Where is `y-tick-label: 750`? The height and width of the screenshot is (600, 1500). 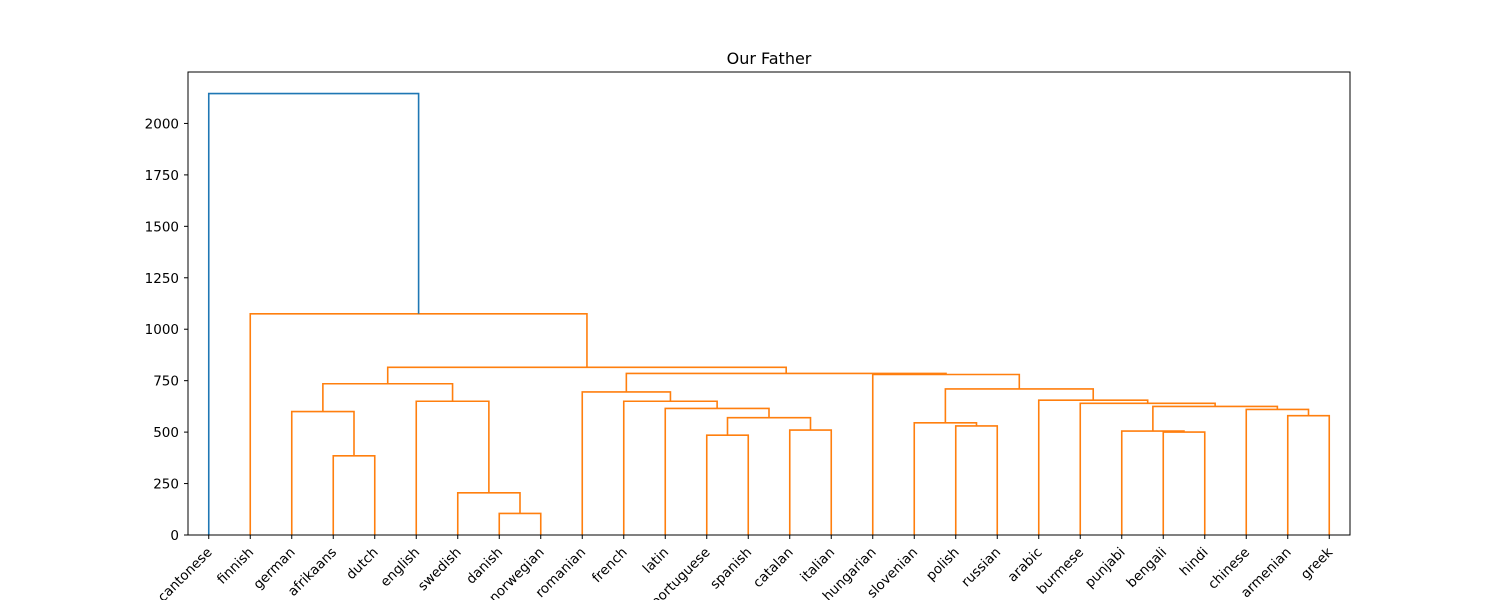 y-tick-label: 750 is located at coordinates (166, 382).